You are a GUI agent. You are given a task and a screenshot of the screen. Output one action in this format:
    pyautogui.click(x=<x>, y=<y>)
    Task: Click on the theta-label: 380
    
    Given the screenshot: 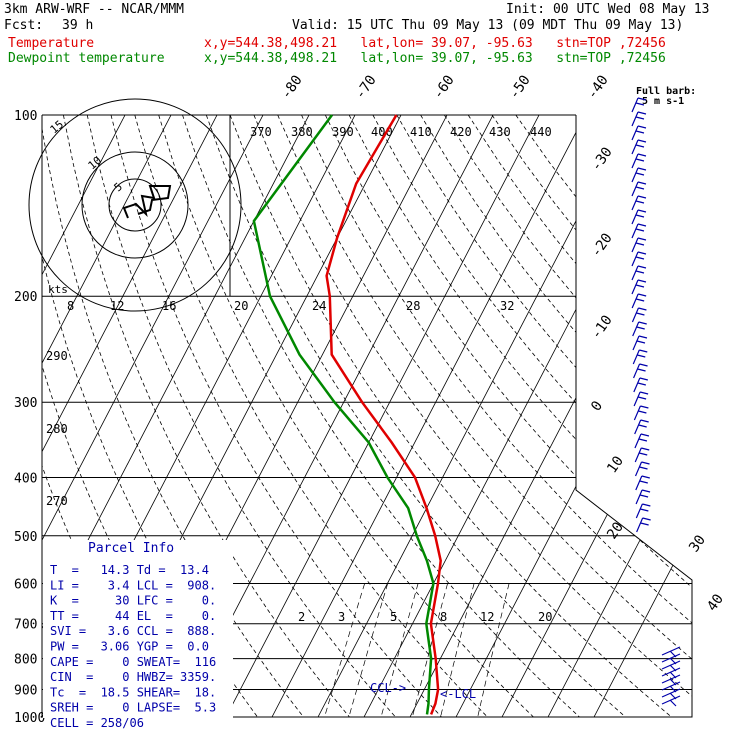 What is the action you would take?
    pyautogui.click(x=302, y=132)
    